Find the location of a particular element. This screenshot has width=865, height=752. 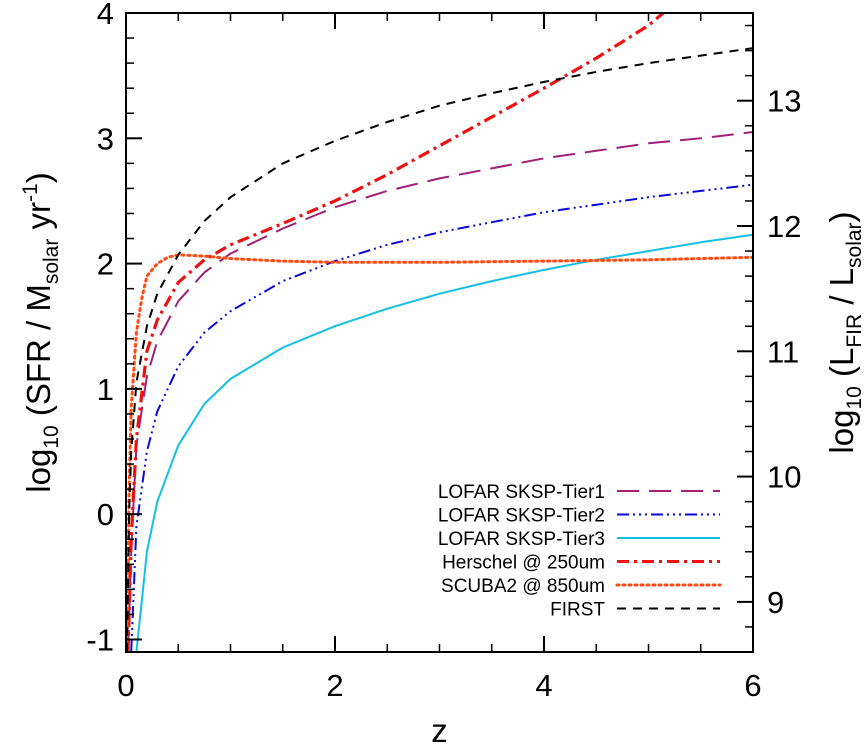

y-tick-label: 1 is located at coordinates (105, 389).